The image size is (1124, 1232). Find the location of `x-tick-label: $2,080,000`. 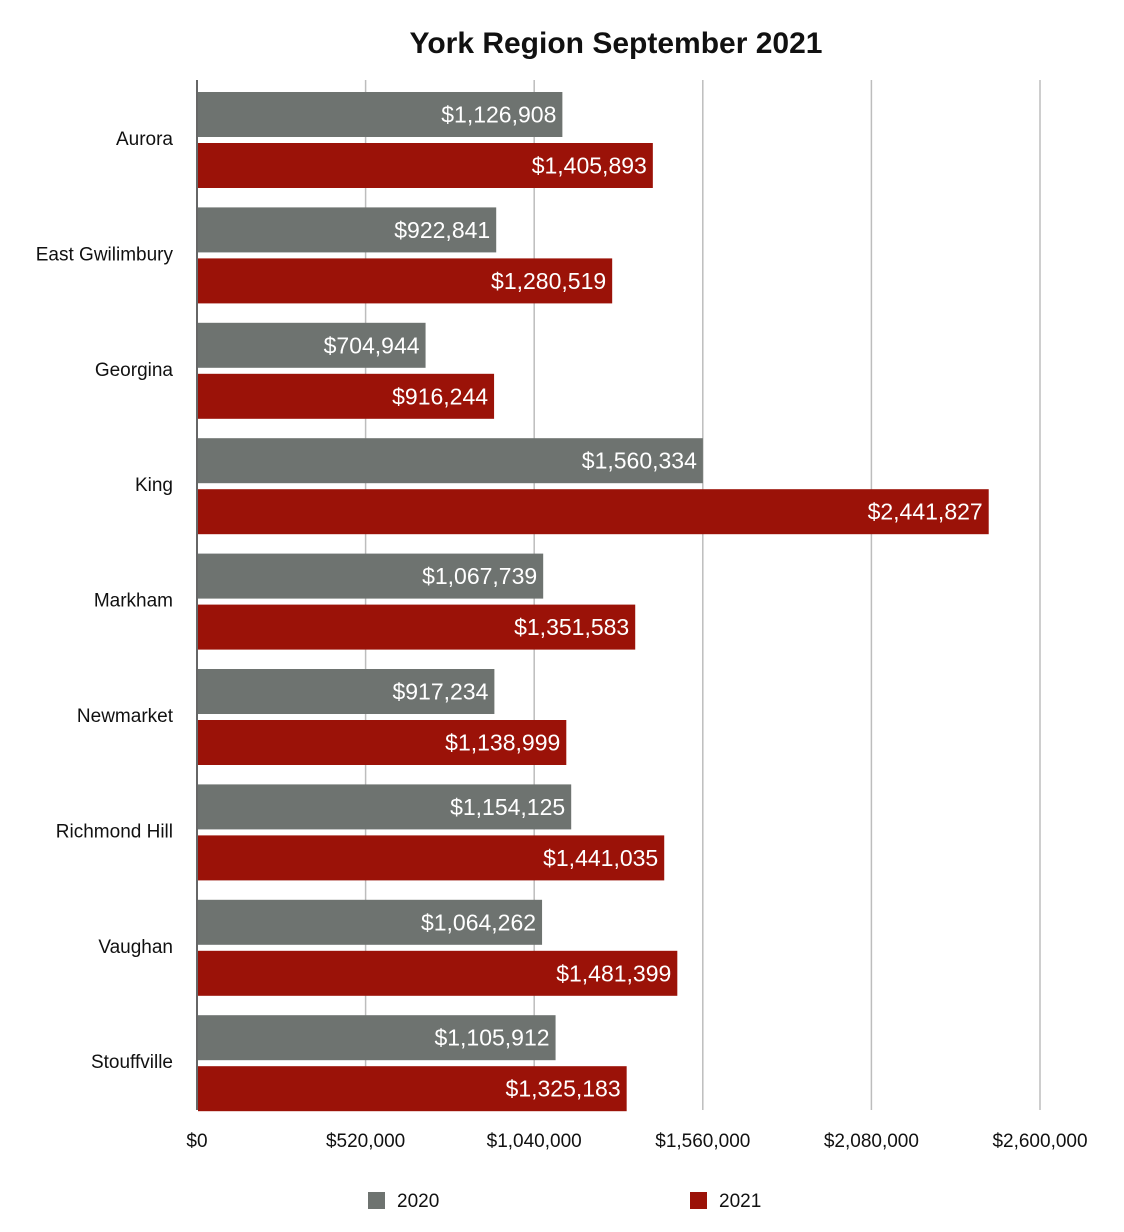

x-tick-label: $2,080,000 is located at coordinates (871, 1141).